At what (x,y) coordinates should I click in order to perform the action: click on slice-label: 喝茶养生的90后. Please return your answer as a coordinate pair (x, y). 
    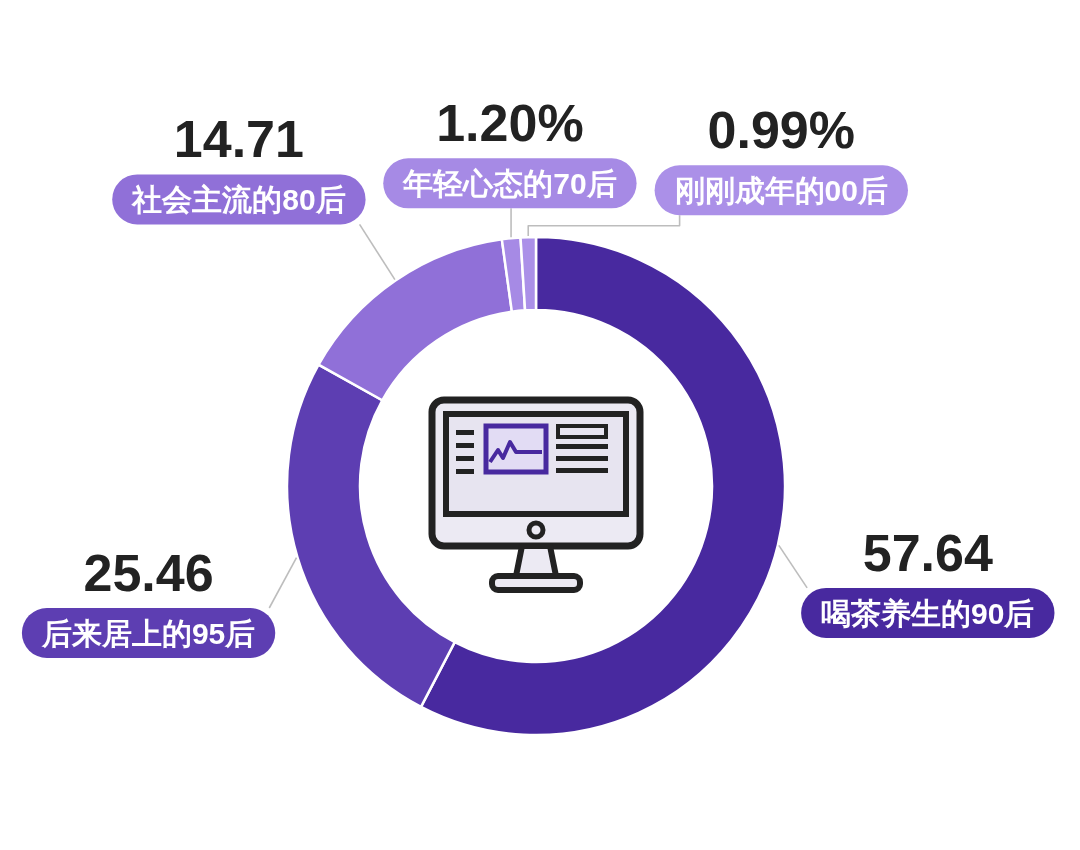
    Looking at the image, I should click on (928, 613).